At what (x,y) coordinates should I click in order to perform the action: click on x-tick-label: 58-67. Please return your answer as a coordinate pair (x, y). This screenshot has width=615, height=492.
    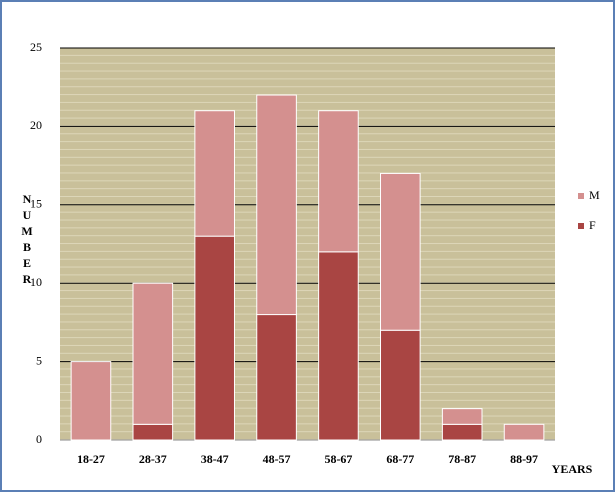
    Looking at the image, I should click on (338, 459).